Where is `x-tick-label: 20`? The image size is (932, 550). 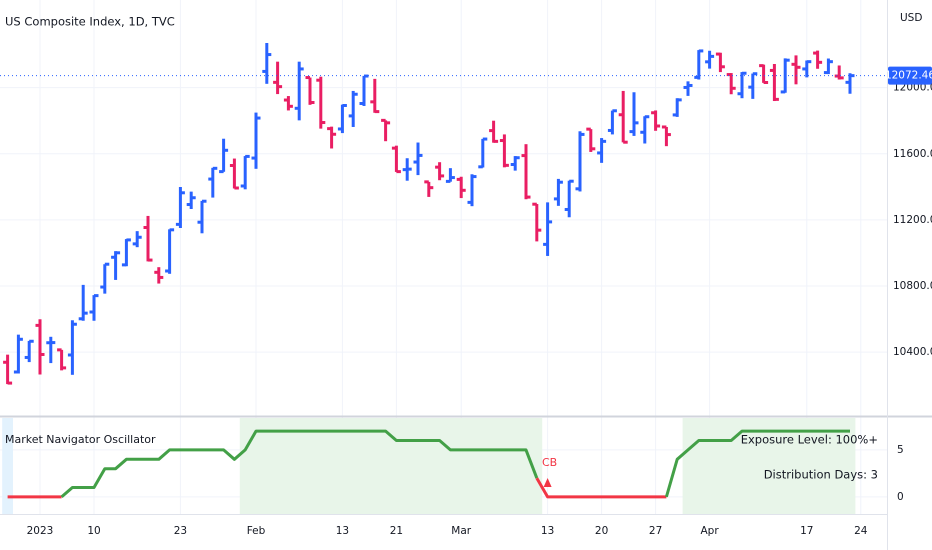
x-tick-label: 20 is located at coordinates (601, 531).